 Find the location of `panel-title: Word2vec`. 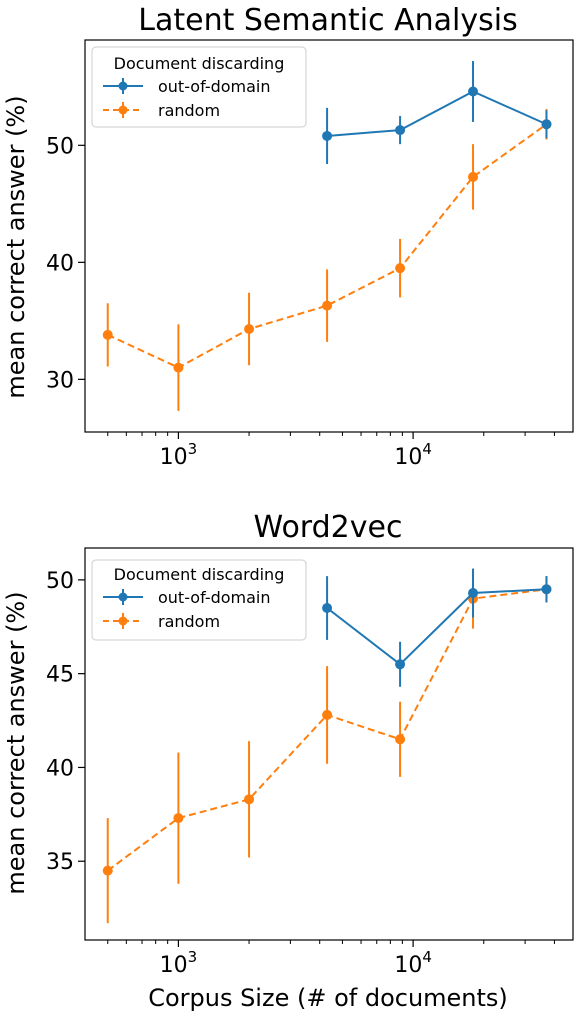

panel-title: Word2vec is located at coordinates (328, 527).